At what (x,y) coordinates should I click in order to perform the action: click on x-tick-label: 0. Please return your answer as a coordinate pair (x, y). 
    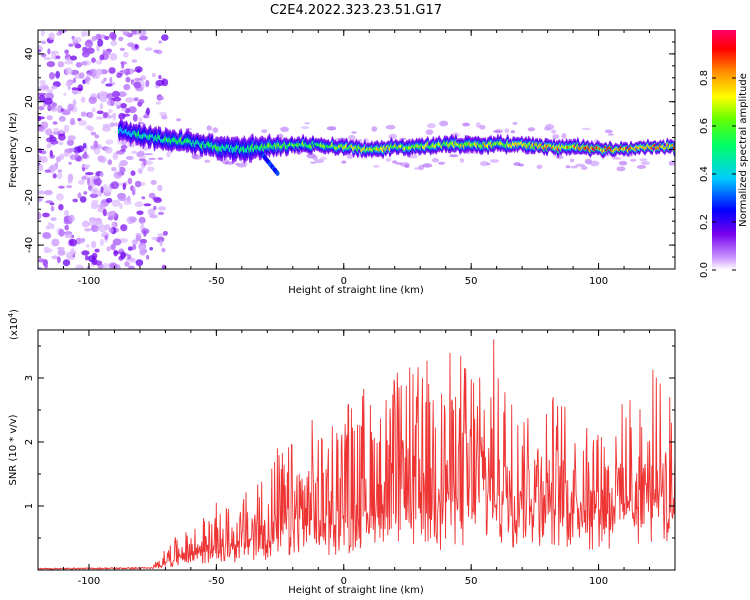
    Looking at the image, I should click on (344, 281).